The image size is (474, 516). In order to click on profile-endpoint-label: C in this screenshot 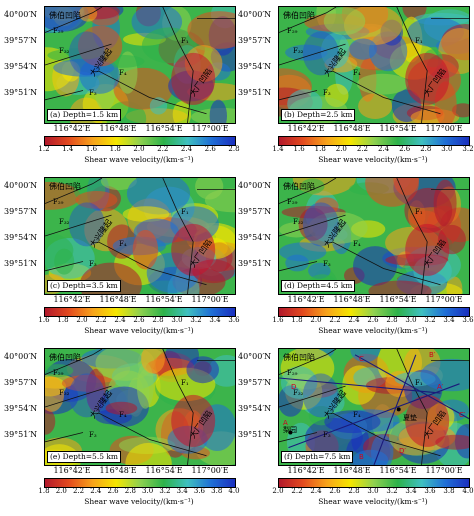, I will do `click(361, 359)`.